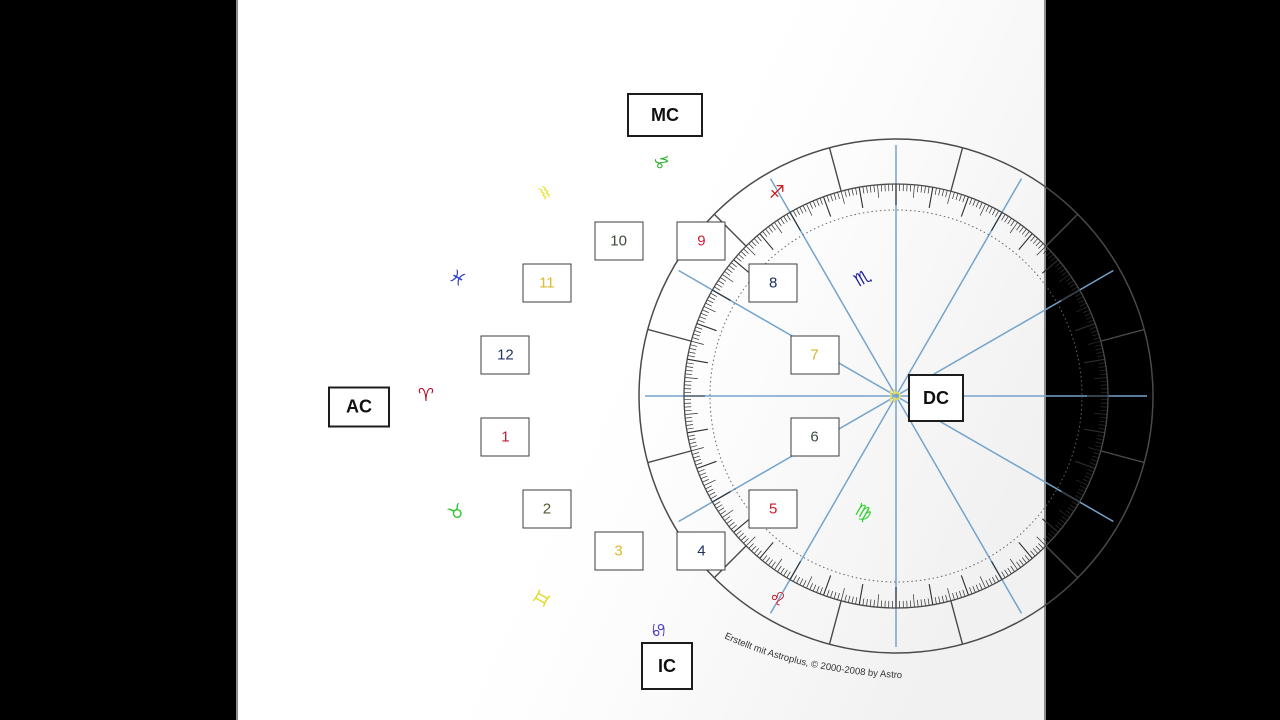  Describe the element at coordinates (426, 395) in the screenshot. I see `sign-glyph-aries: ♈` at that location.